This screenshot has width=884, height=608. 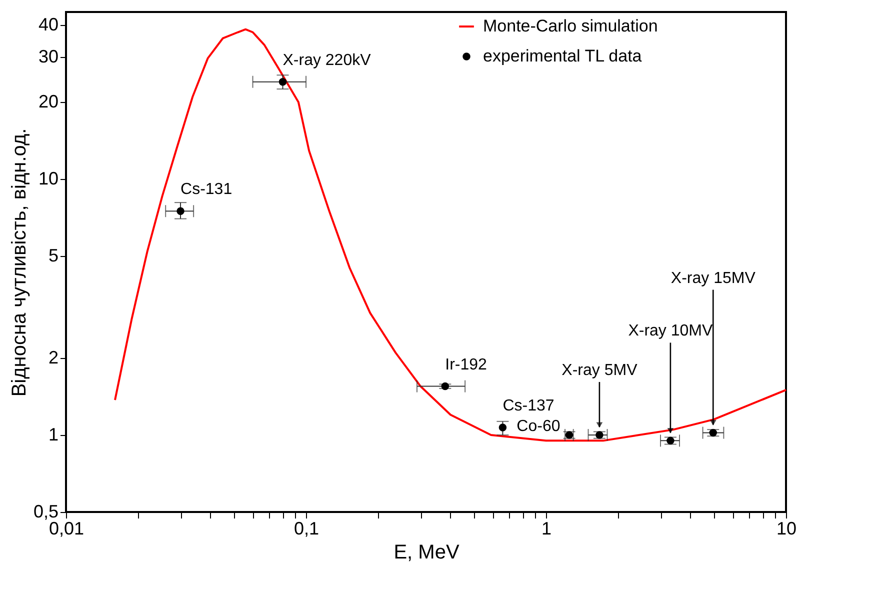 I want to click on annotation: Cs-137, so click(x=528, y=405).